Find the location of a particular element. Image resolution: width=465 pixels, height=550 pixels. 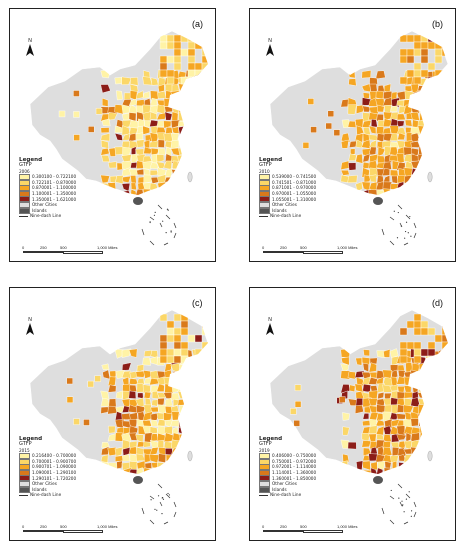

legend-line is located at coordinates (263, 495).